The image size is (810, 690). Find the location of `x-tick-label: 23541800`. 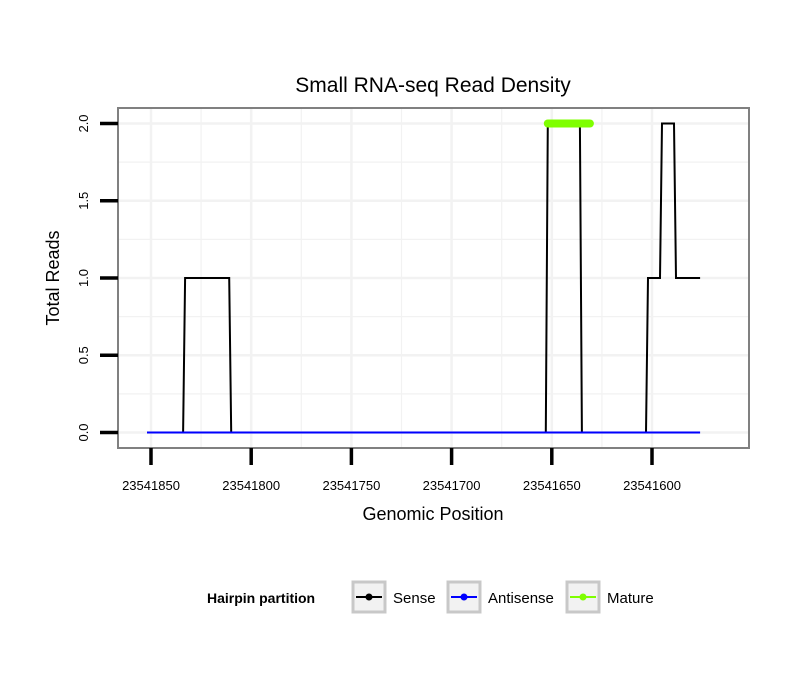

x-tick-label: 23541800 is located at coordinates (251, 485).